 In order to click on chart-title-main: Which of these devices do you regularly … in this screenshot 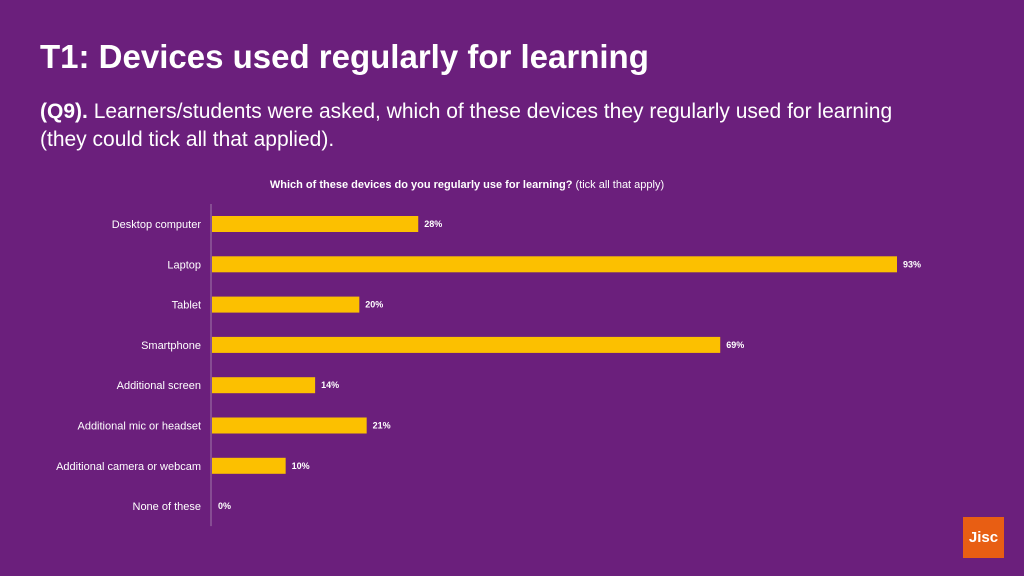, I will do `click(421, 185)`.